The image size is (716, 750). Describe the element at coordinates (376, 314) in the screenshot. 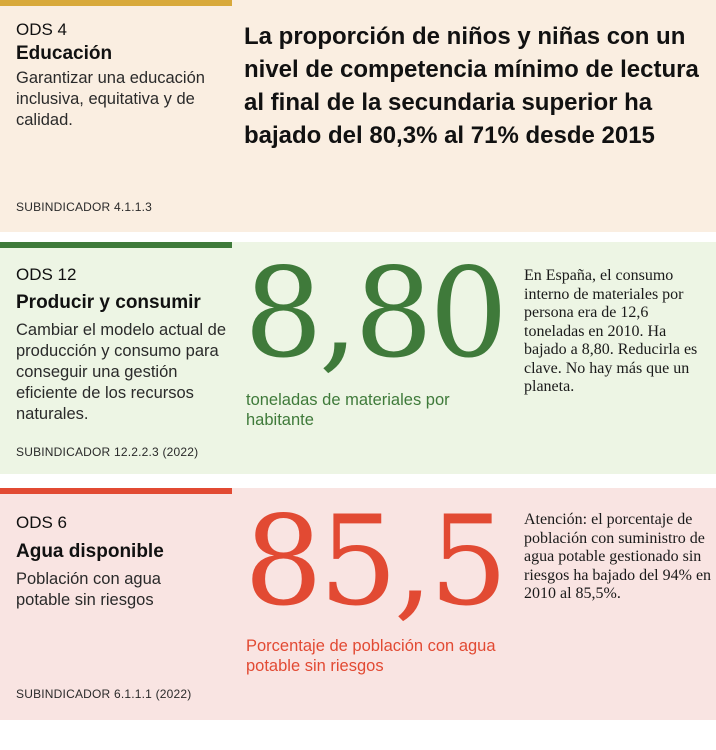

I see `ods12-figure: 8,80` at that location.